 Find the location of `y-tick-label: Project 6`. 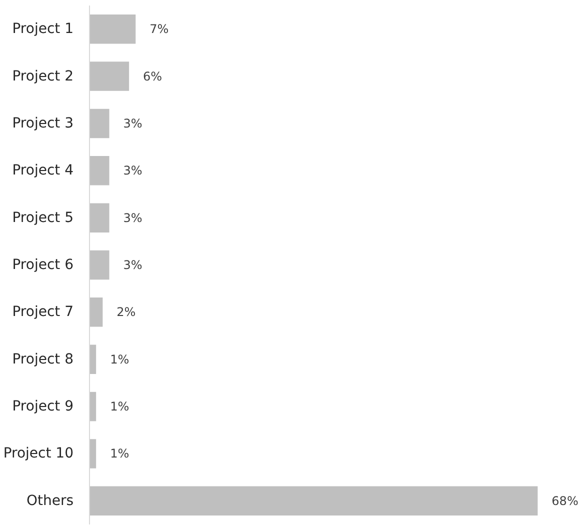

y-tick-label: Project 6 is located at coordinates (43, 265).